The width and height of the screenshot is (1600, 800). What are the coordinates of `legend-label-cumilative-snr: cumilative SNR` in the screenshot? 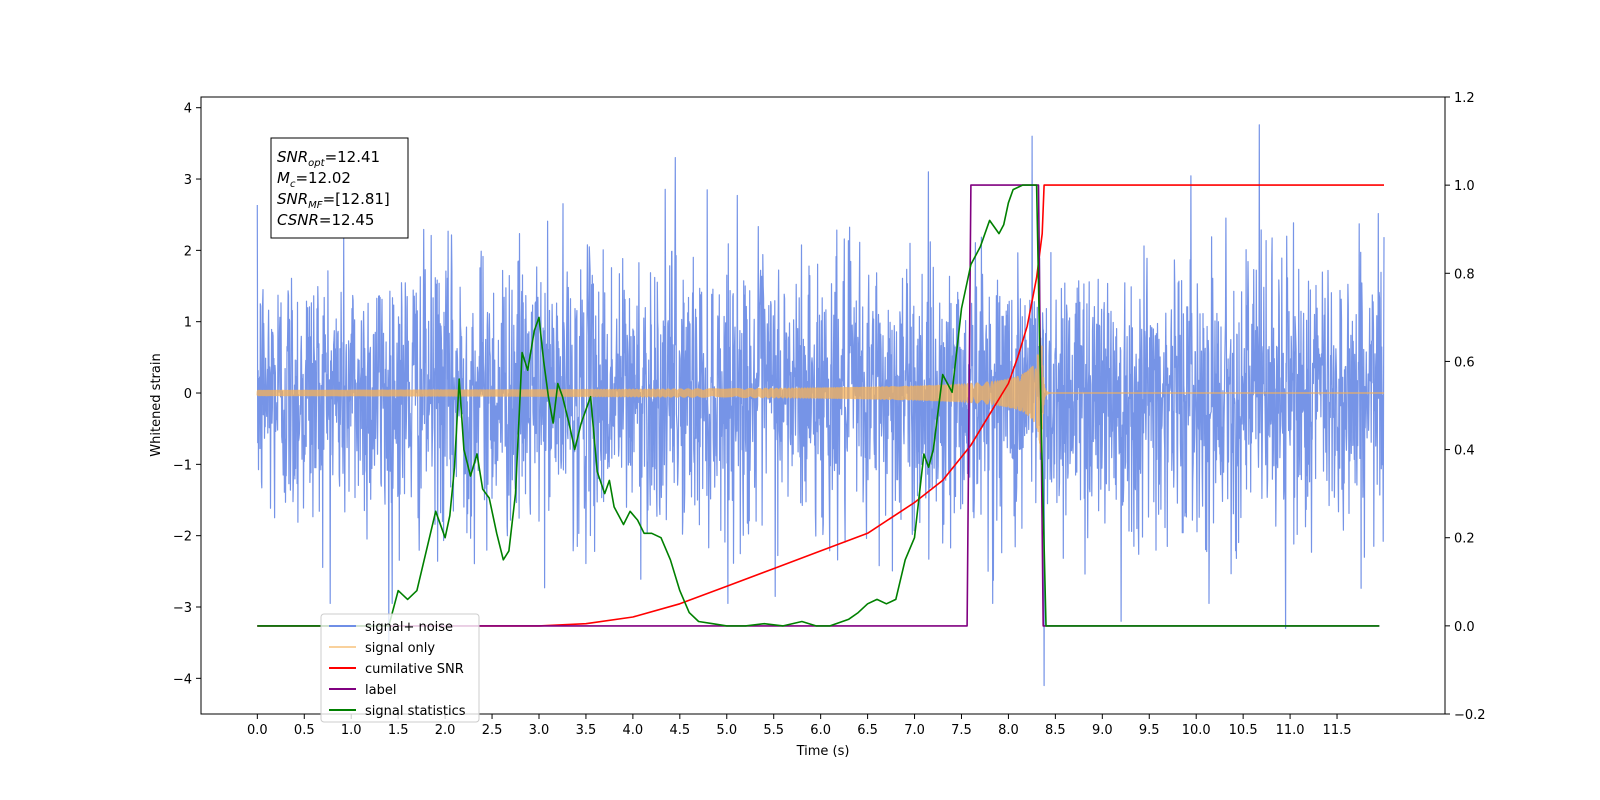 It's located at (414, 669).